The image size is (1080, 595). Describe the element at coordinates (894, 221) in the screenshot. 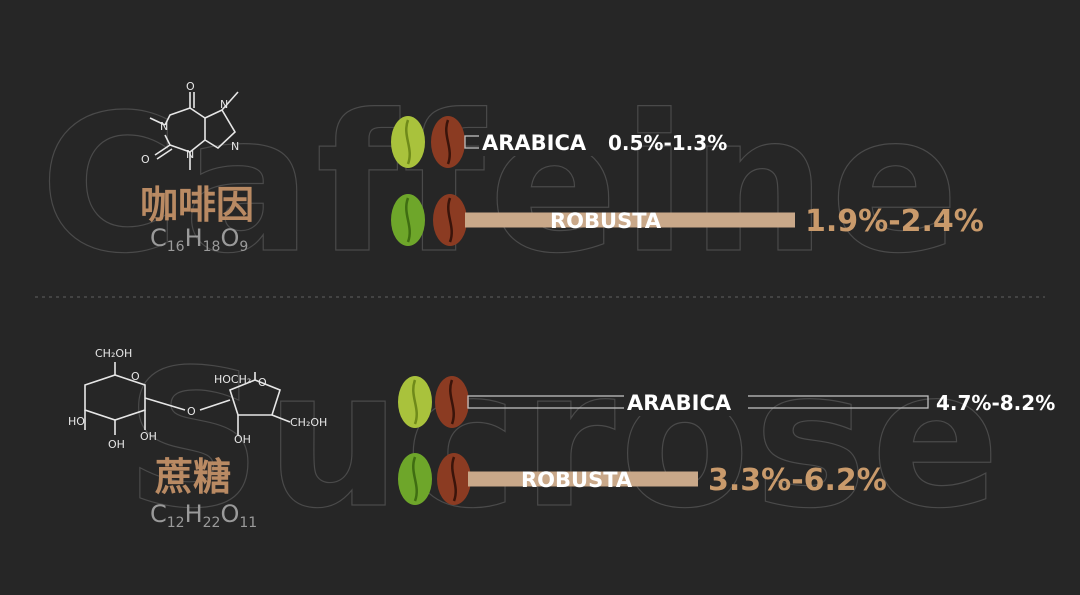

I see `value-label-robusta: 1.9%-2.4%` at that location.